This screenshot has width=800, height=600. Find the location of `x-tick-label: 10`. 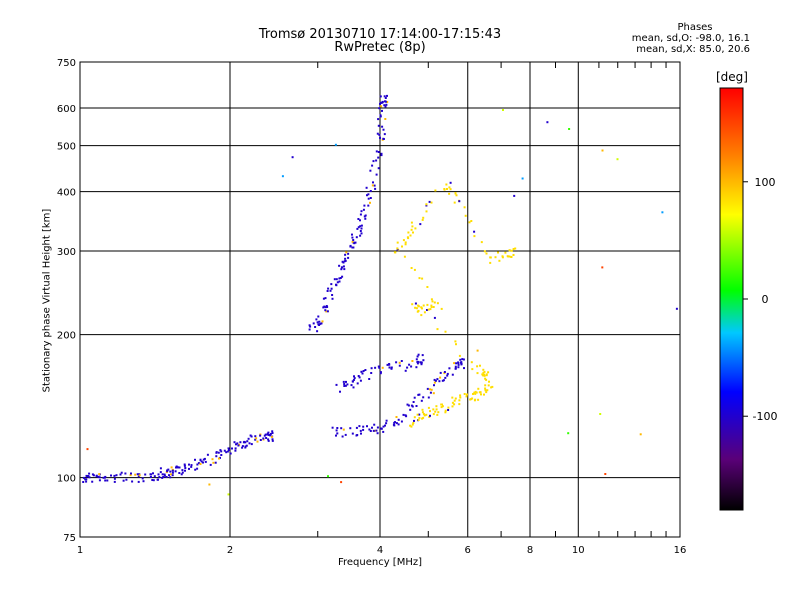

x-tick-label: 10 is located at coordinates (578, 550).